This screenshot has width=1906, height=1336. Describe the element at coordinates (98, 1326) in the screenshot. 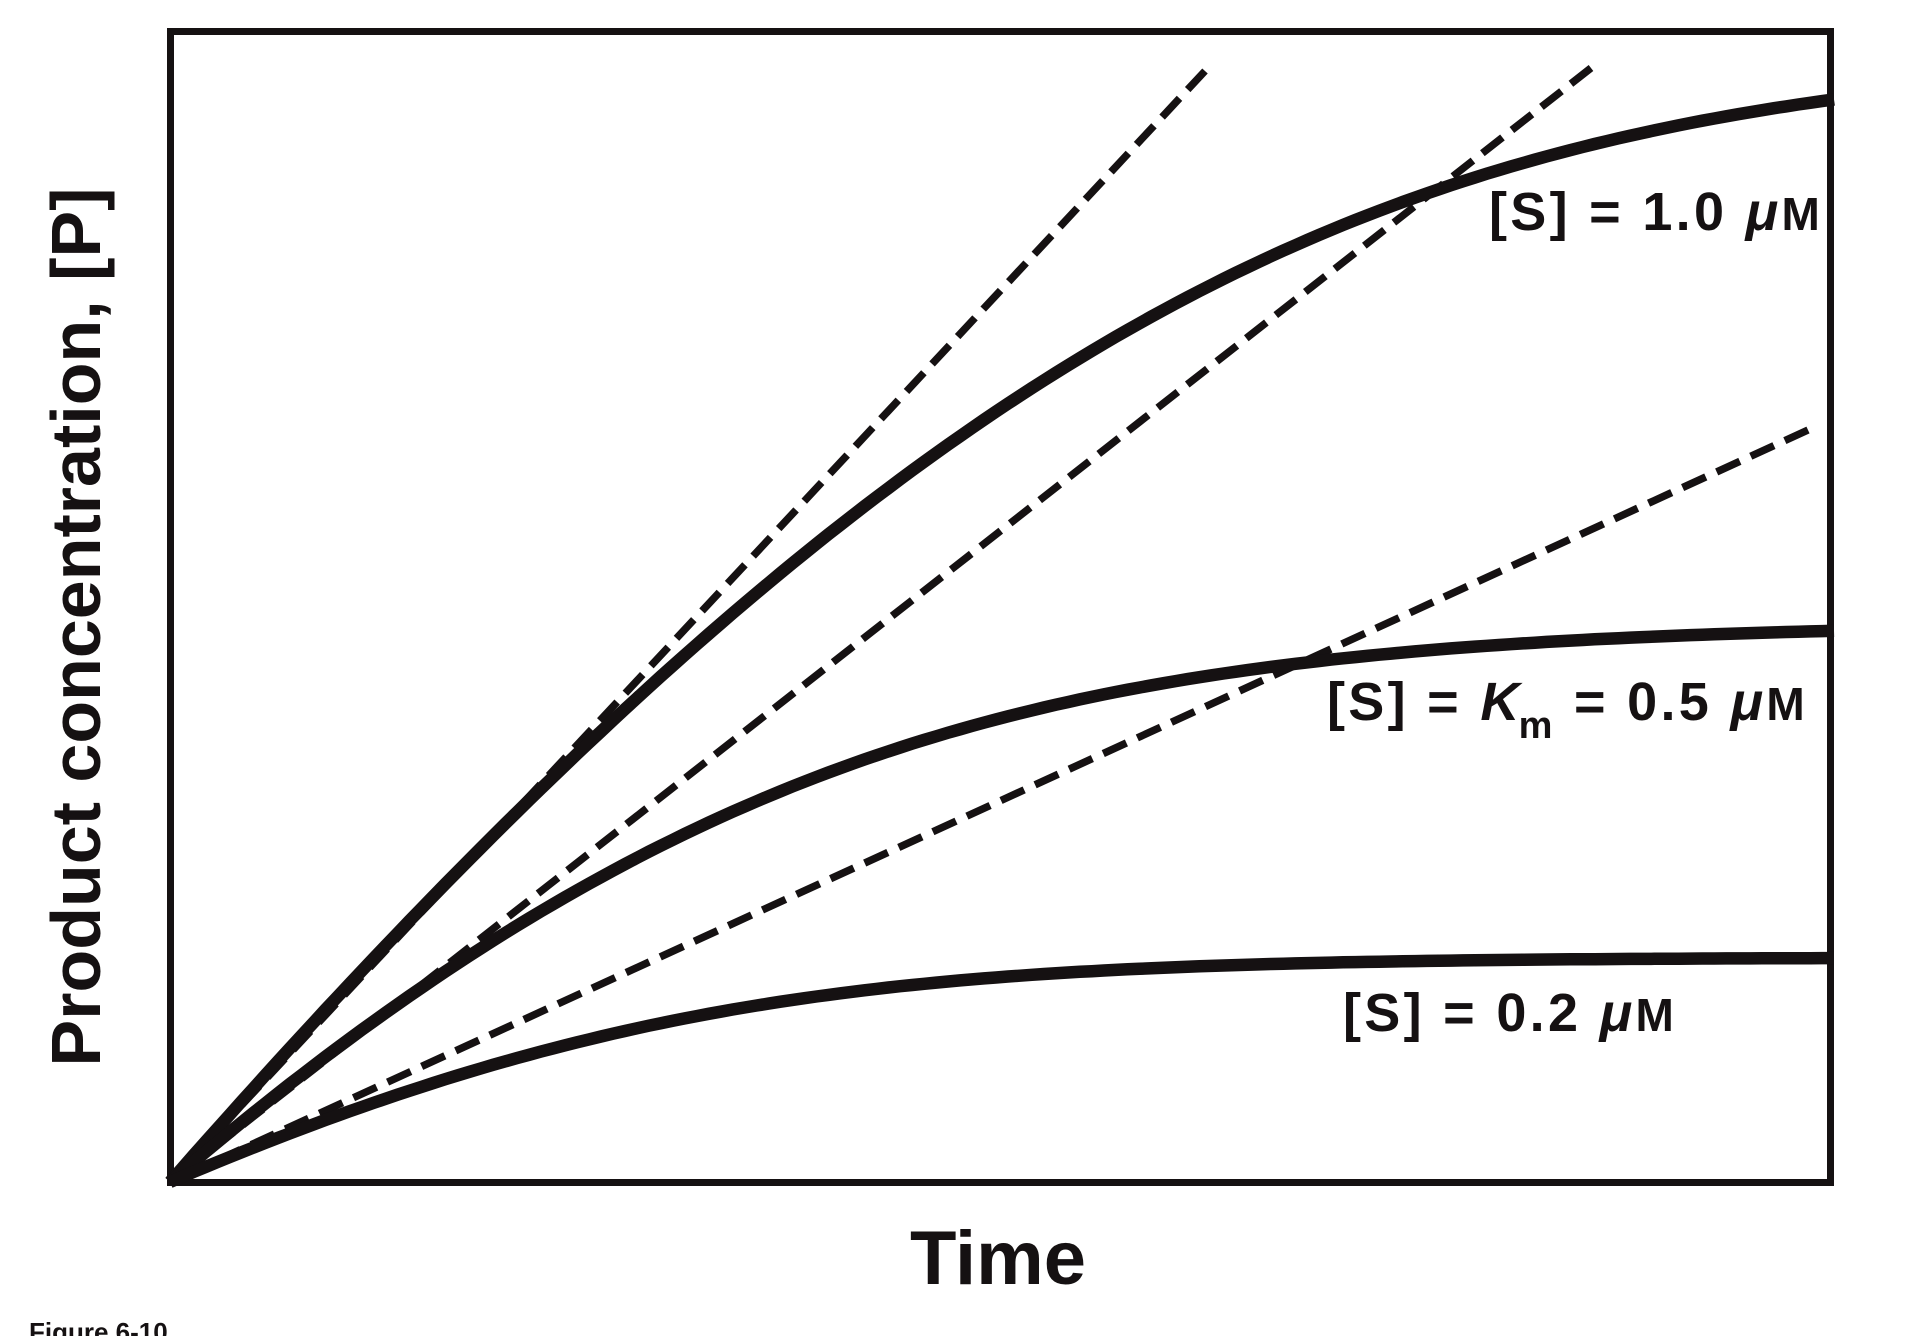

I see `svg-text: Figure 6-10` at that location.